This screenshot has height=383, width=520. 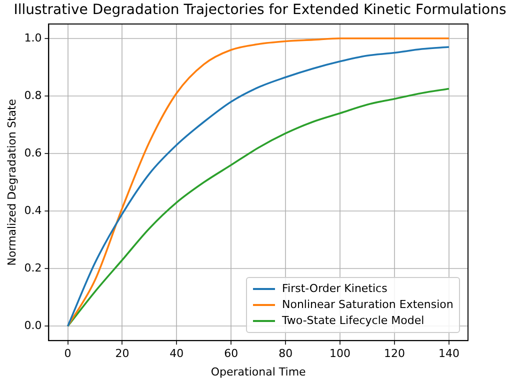 I want to click on x-tick-label: 100, so click(x=340, y=353).